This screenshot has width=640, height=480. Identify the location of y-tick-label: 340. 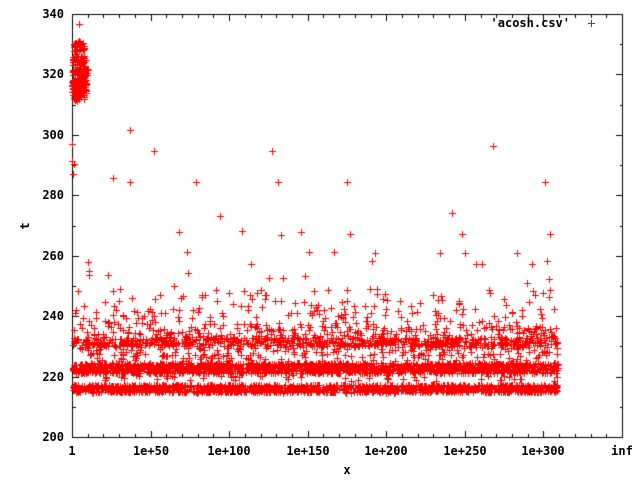
(53, 14).